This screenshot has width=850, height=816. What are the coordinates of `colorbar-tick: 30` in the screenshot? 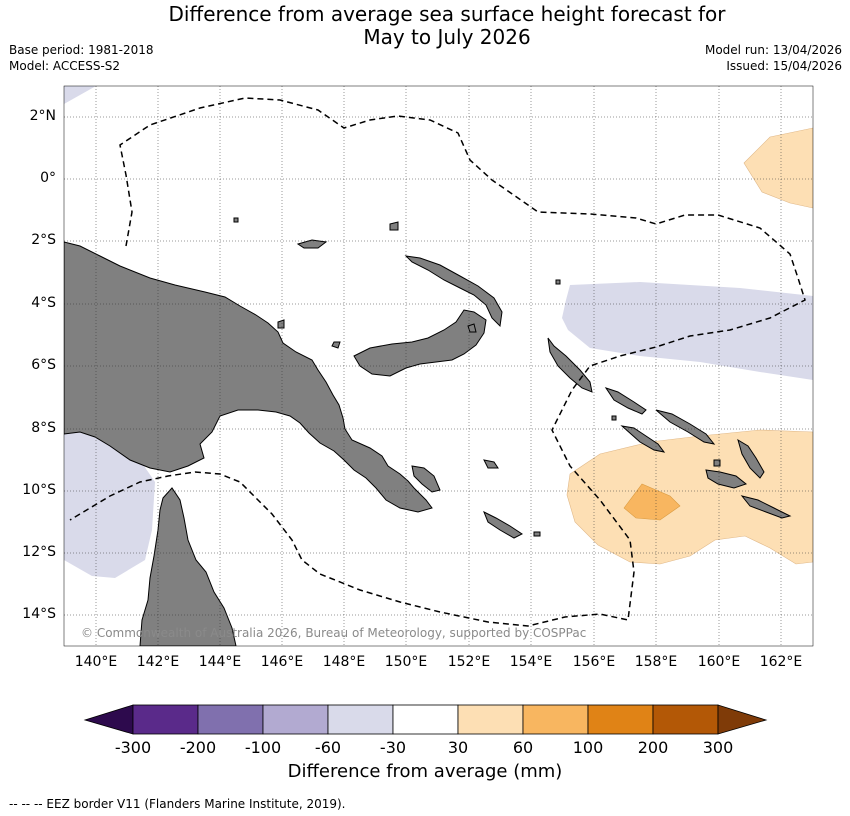 It's located at (458, 747).